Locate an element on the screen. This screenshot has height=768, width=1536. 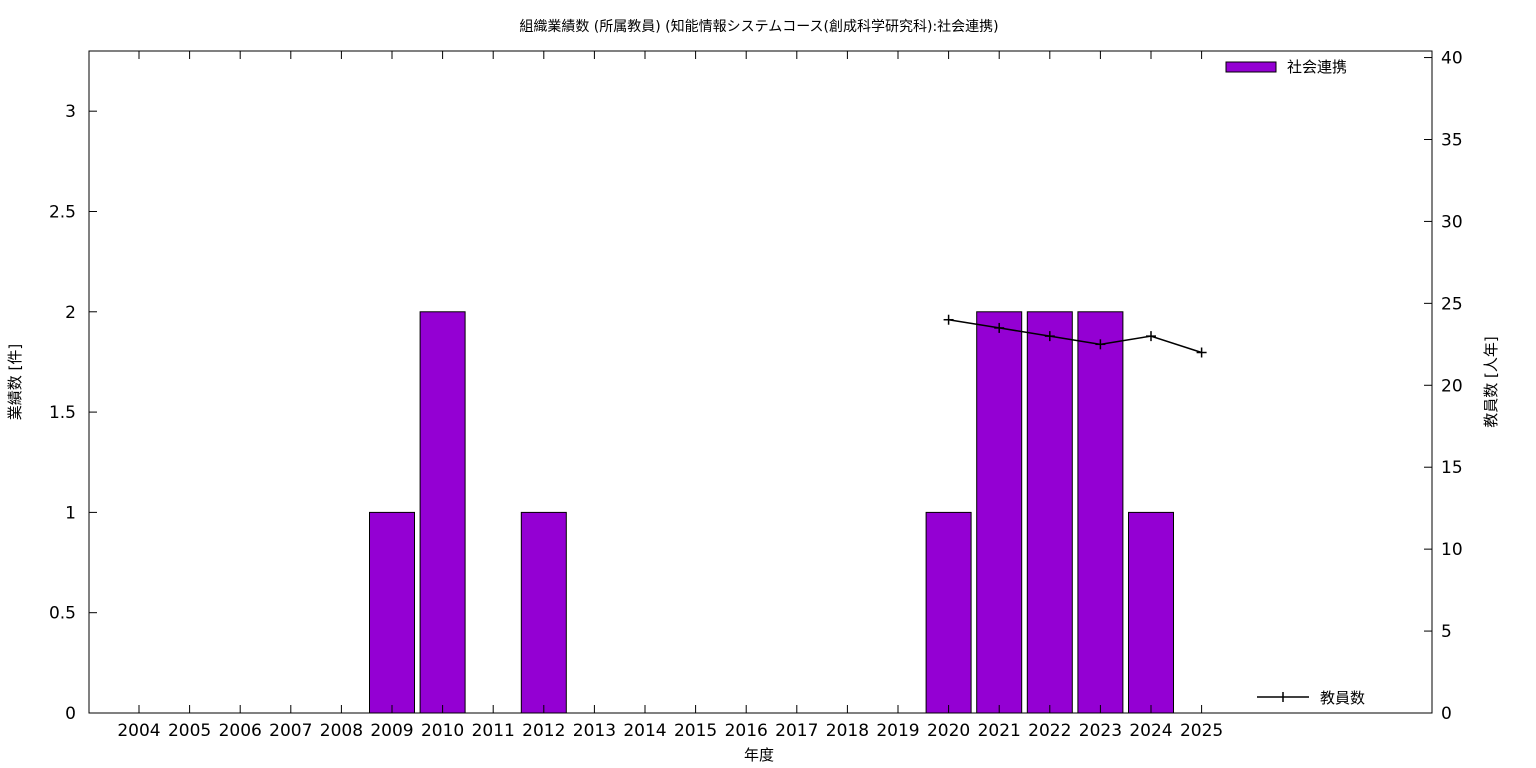
y2-tick-label: 10 is located at coordinates (1452, 550).